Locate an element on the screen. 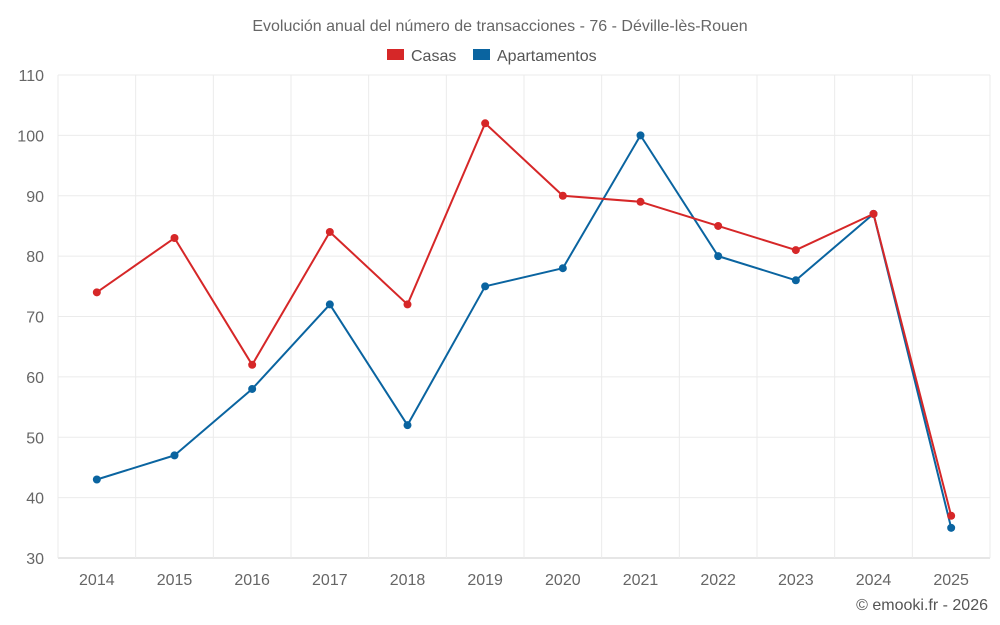 Image resolution: width=1000 pixels, height=625 pixels. x-tick-label: 2022 is located at coordinates (718, 580).